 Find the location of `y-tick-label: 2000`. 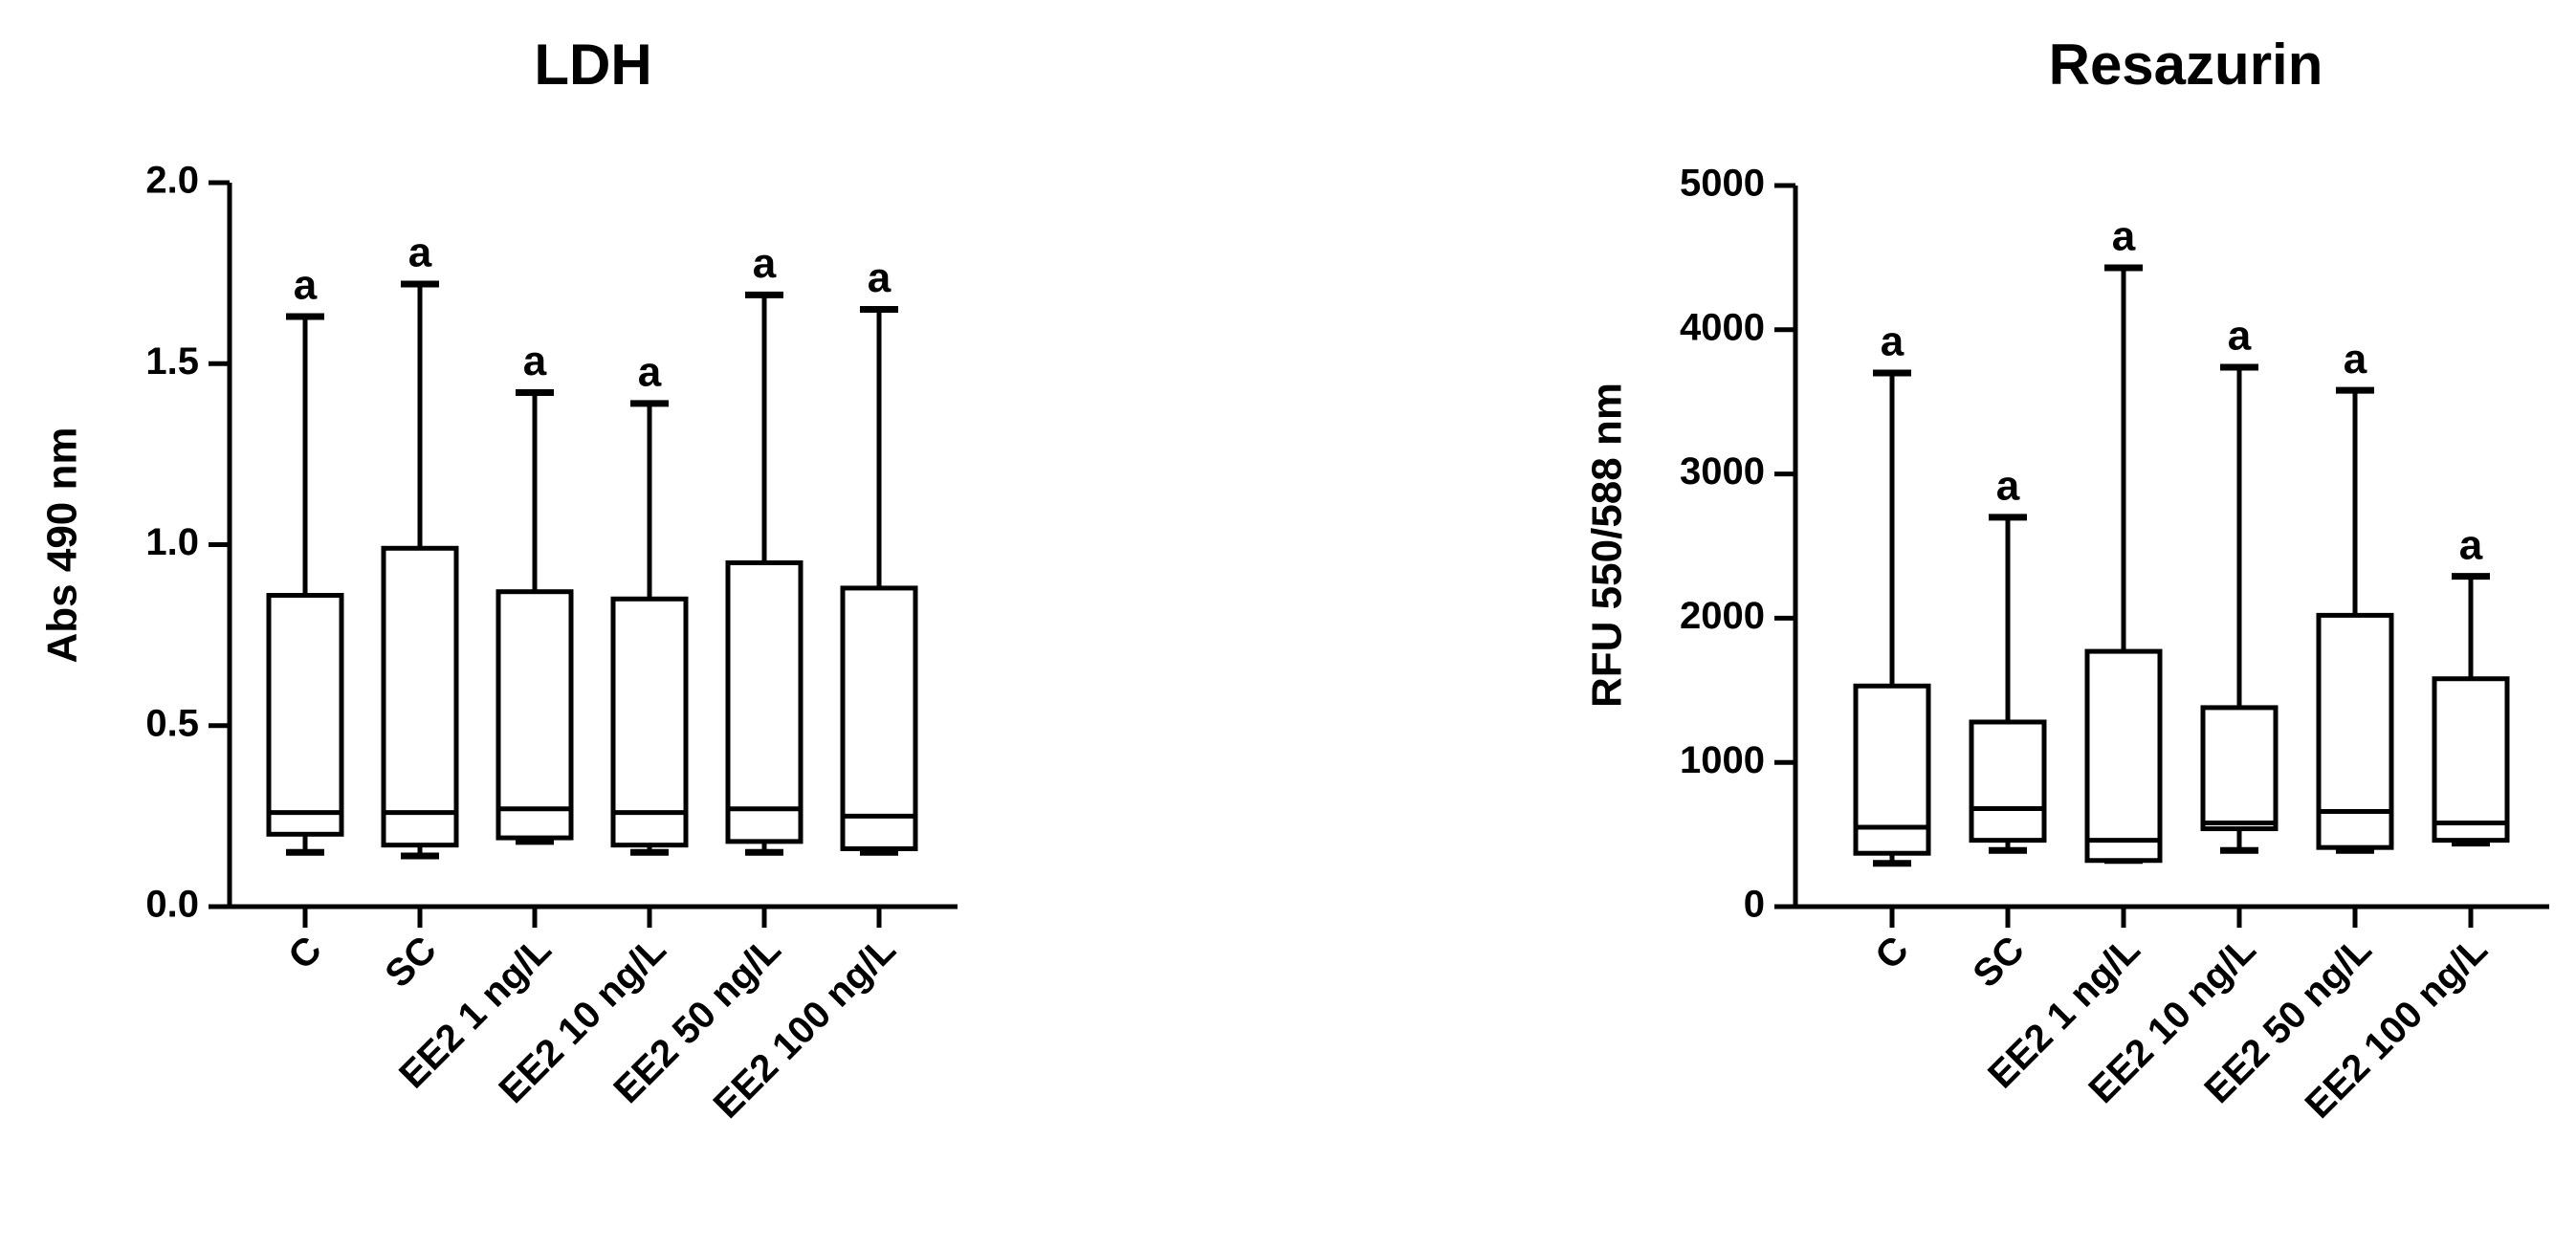

y-tick-label: 2000 is located at coordinates (1723, 616).